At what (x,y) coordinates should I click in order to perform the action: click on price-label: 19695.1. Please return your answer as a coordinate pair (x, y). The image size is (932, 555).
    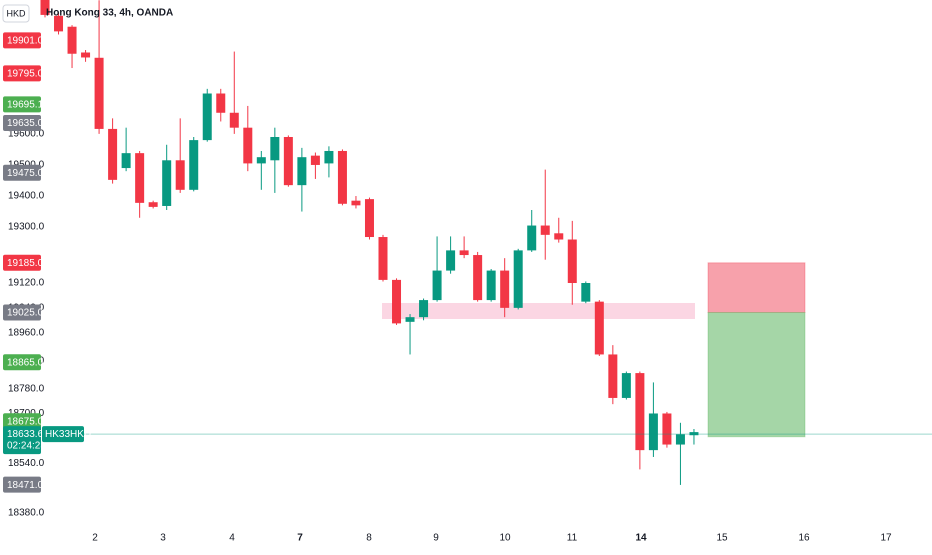
    Looking at the image, I should click on (25, 104).